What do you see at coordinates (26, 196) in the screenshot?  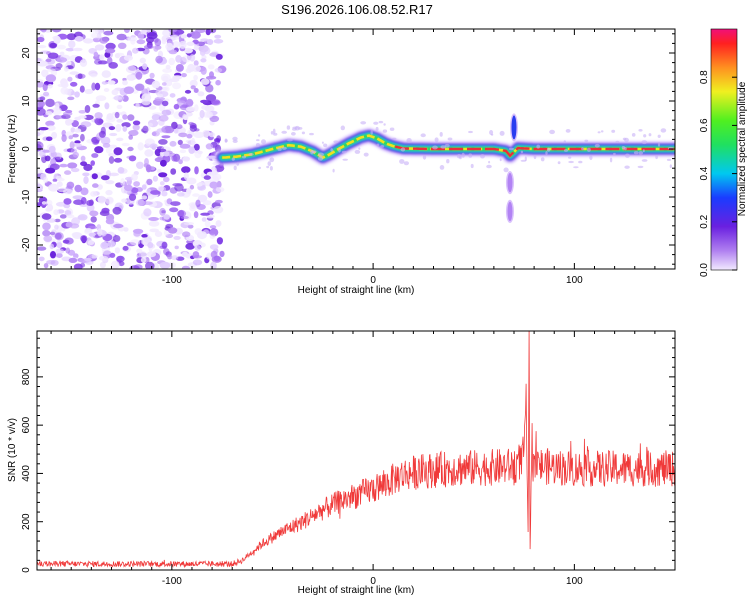 I see `spectrogram-y-tick-label: -10` at bounding box center [26, 196].